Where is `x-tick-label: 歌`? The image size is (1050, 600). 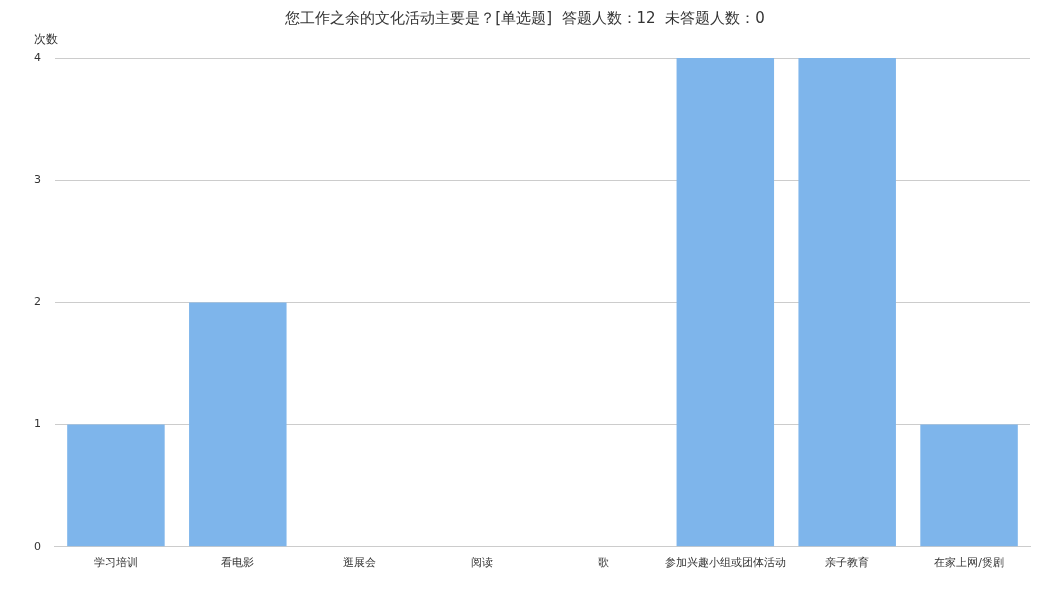
x-tick-label: 歌 is located at coordinates (603, 563).